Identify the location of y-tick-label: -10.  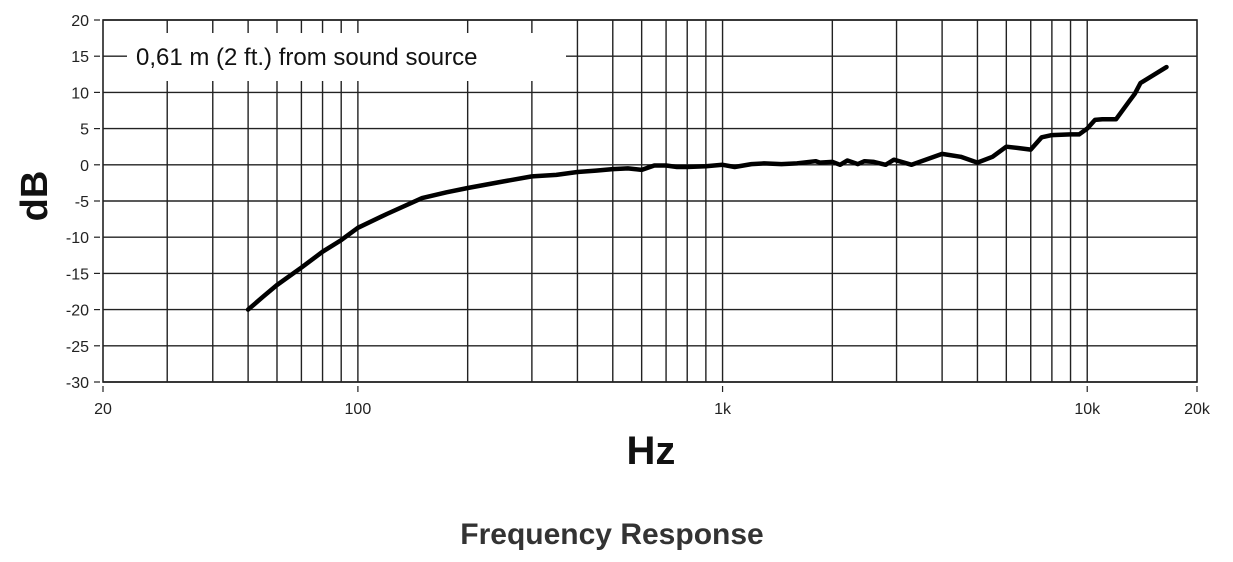
(77, 238).